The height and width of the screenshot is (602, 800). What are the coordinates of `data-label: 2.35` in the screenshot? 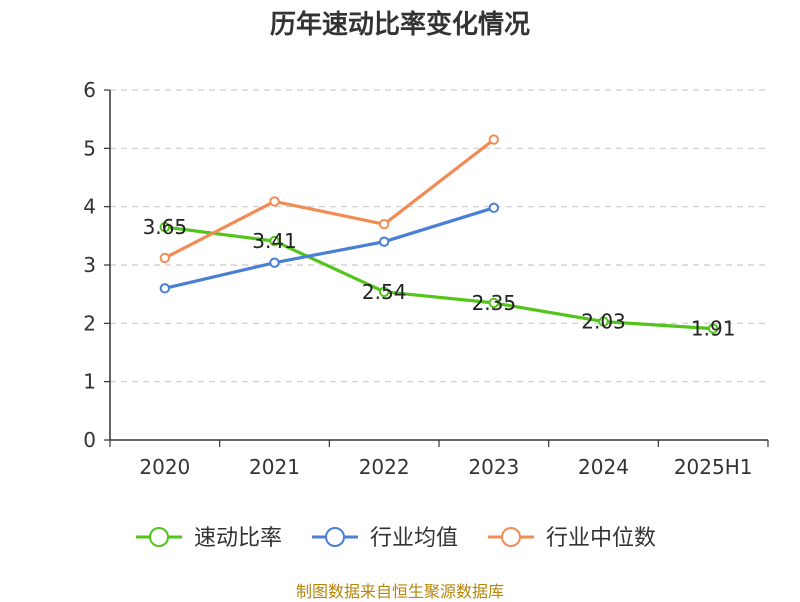 It's located at (494, 303).